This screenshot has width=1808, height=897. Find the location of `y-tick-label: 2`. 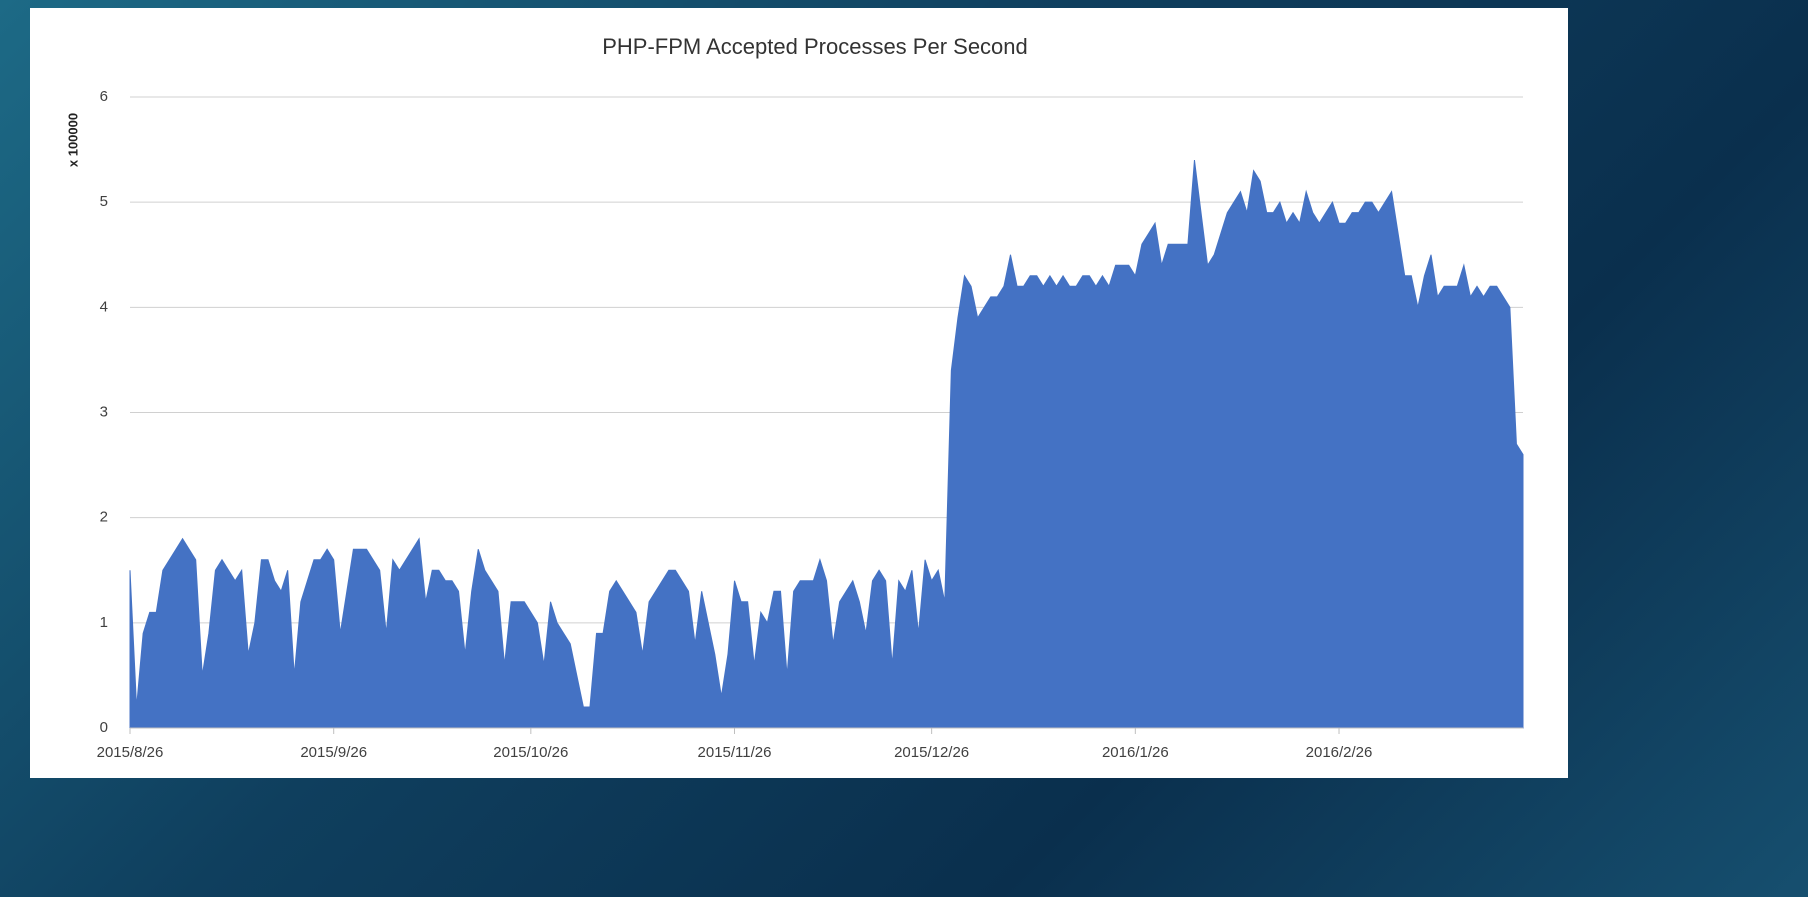

y-tick-label: 2 is located at coordinates (104, 517).